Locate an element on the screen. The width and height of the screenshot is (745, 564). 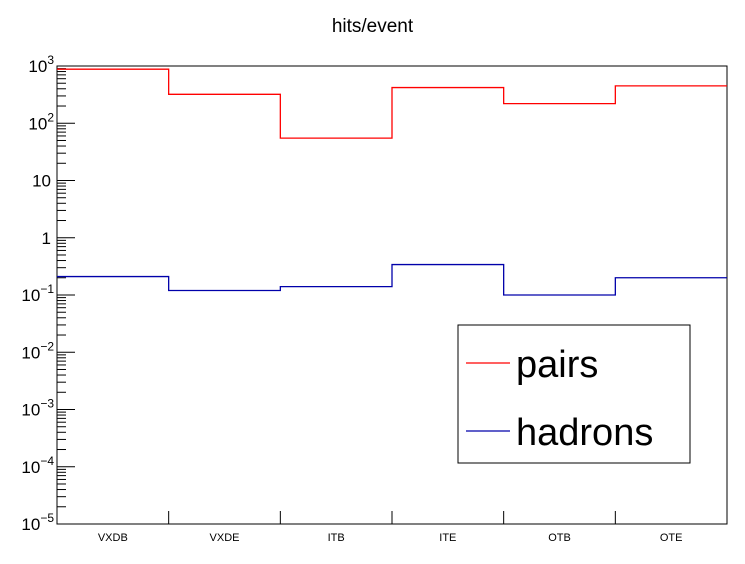
y-tick-label: 10⁻¹ is located at coordinates (37, 293).